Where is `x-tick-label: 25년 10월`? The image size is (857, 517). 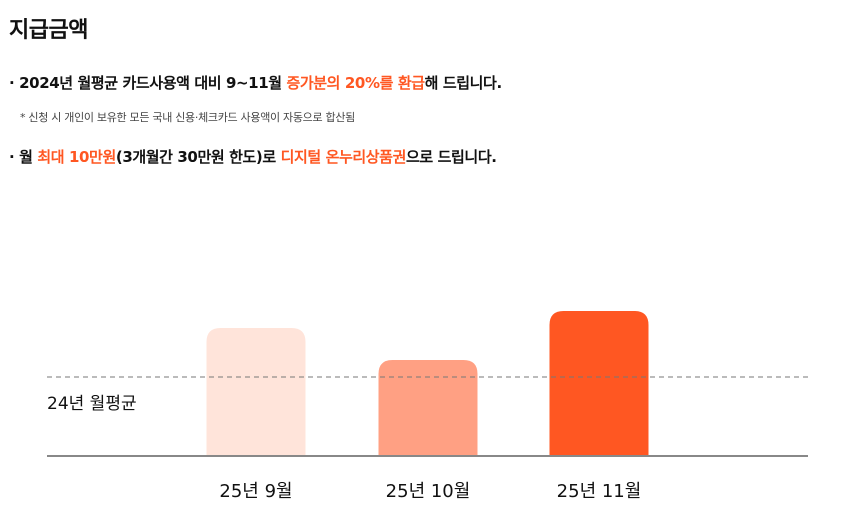 x-tick-label: 25년 10월 is located at coordinates (428, 491).